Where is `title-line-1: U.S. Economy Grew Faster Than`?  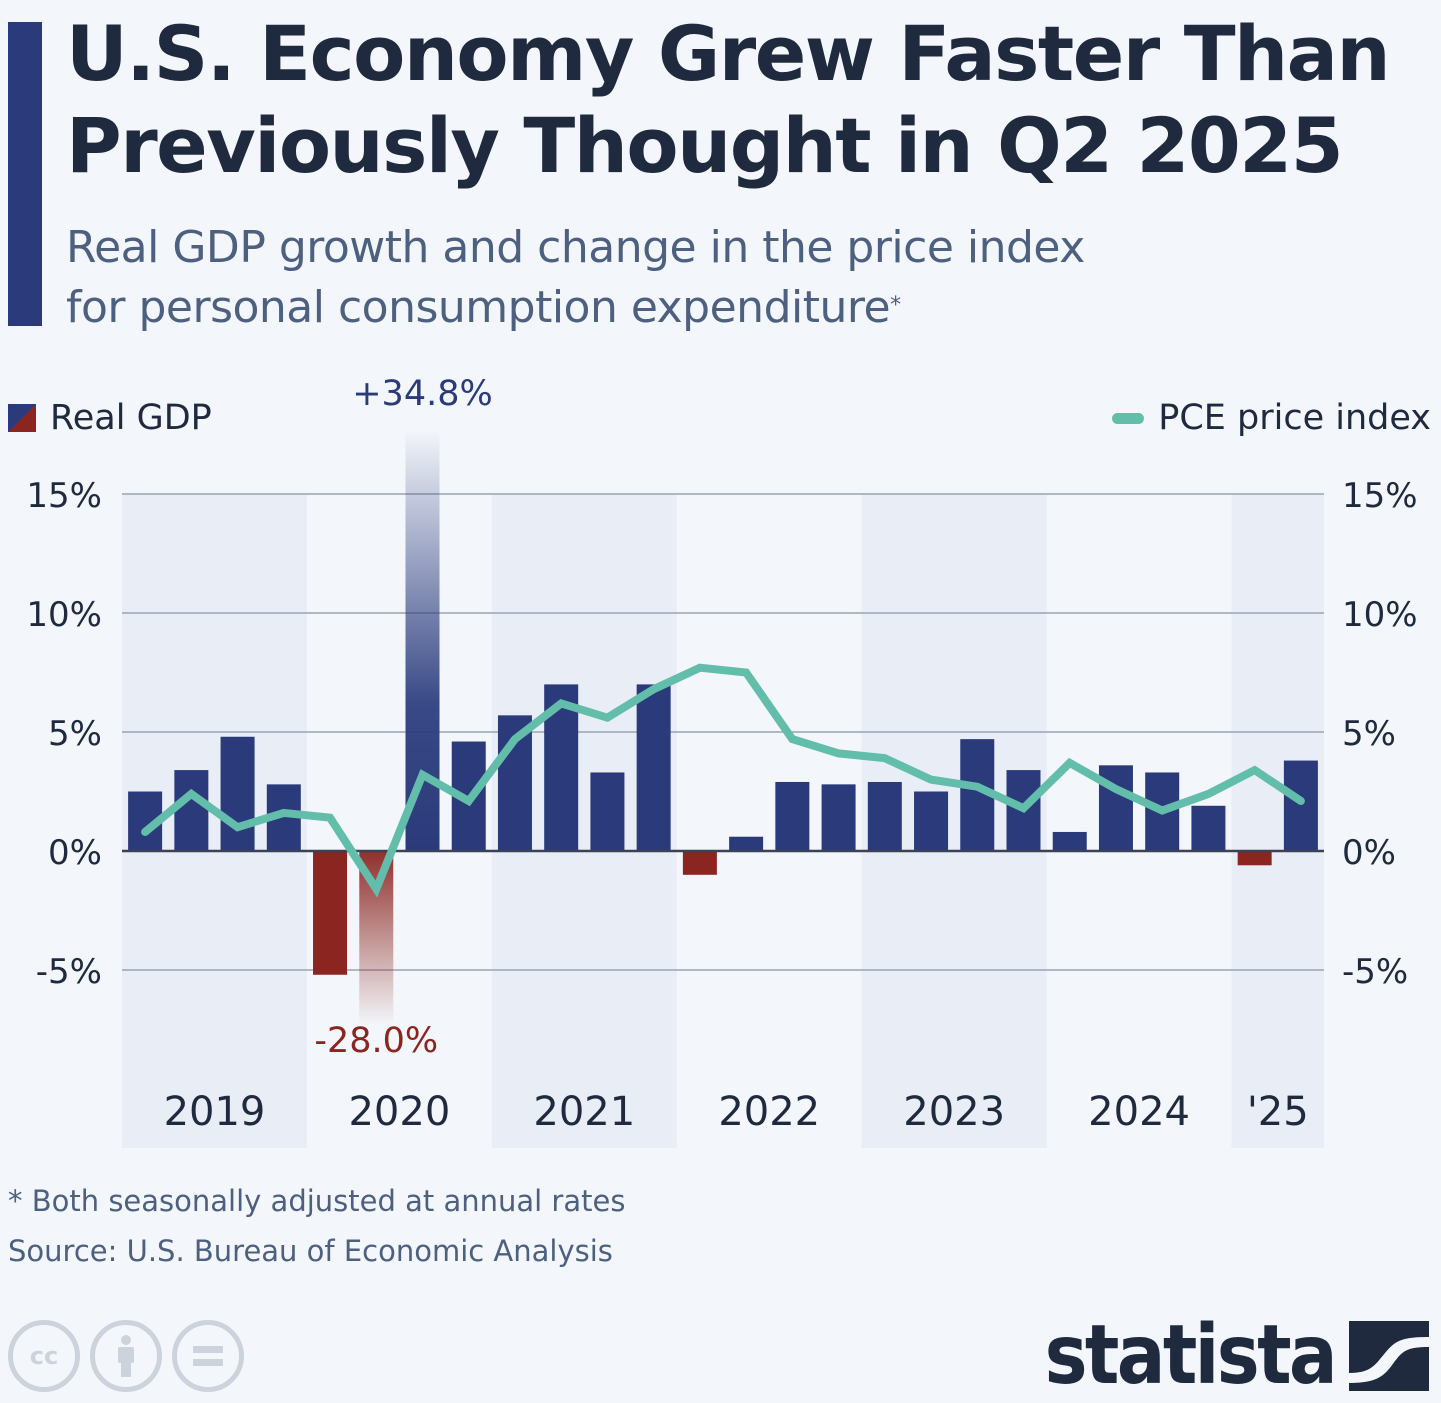
title-line-1: U.S. Economy Grew Faster Than is located at coordinates (753, 54).